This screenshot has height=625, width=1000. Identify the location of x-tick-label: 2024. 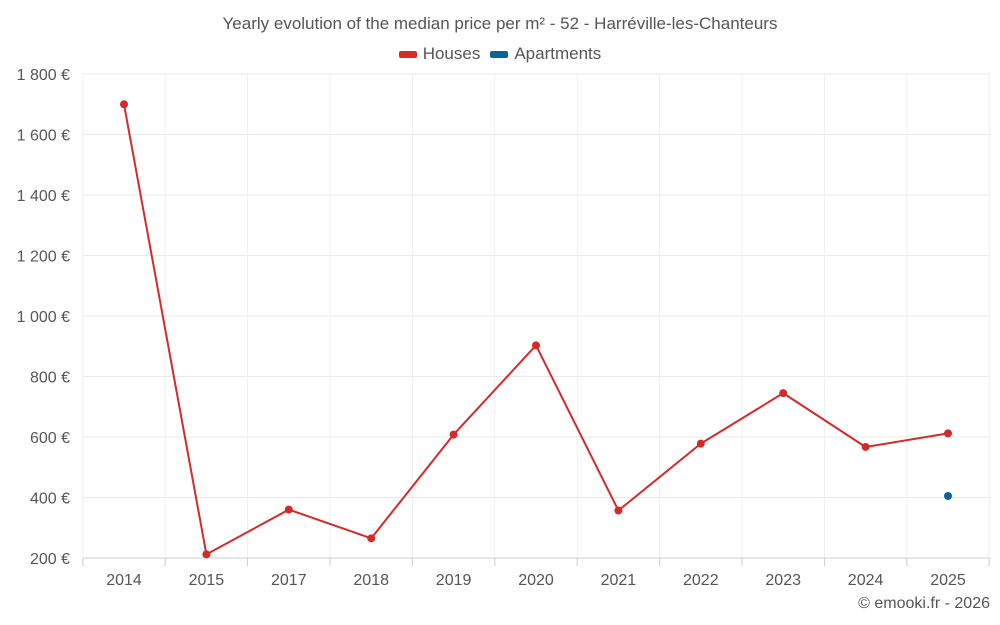
(866, 580).